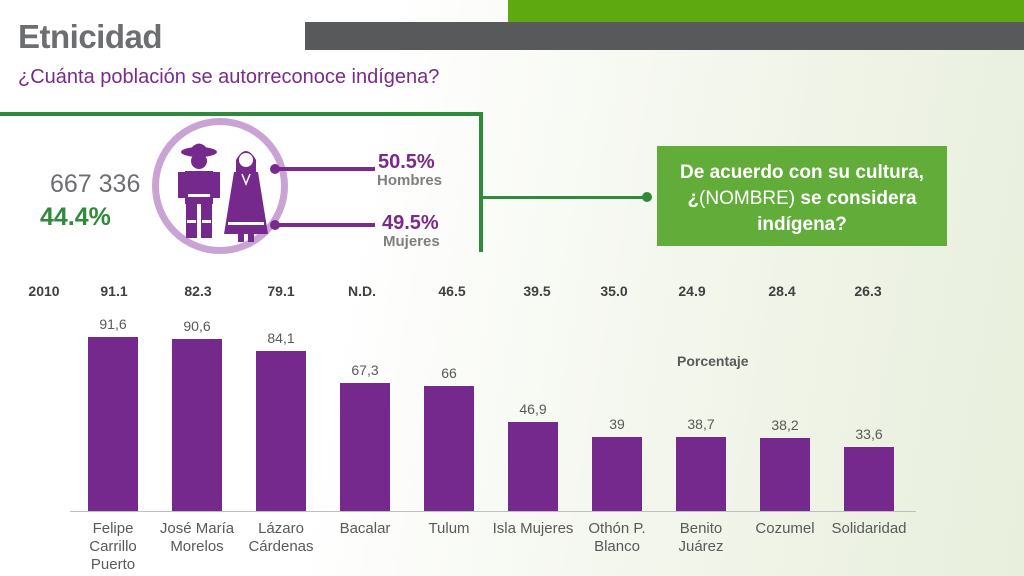 The width and height of the screenshot is (1024, 576). What do you see at coordinates (113, 564) in the screenshot?
I see `category-label-line: Puerto` at bounding box center [113, 564].